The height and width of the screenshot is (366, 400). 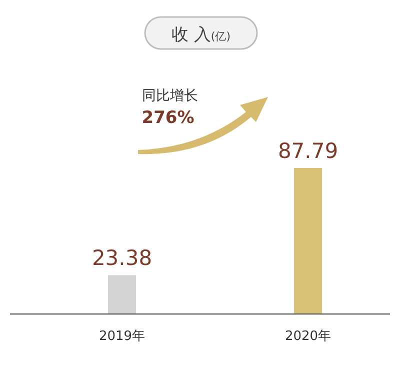 What do you see at coordinates (122, 258) in the screenshot?
I see `data-label: 23.38` at bounding box center [122, 258].